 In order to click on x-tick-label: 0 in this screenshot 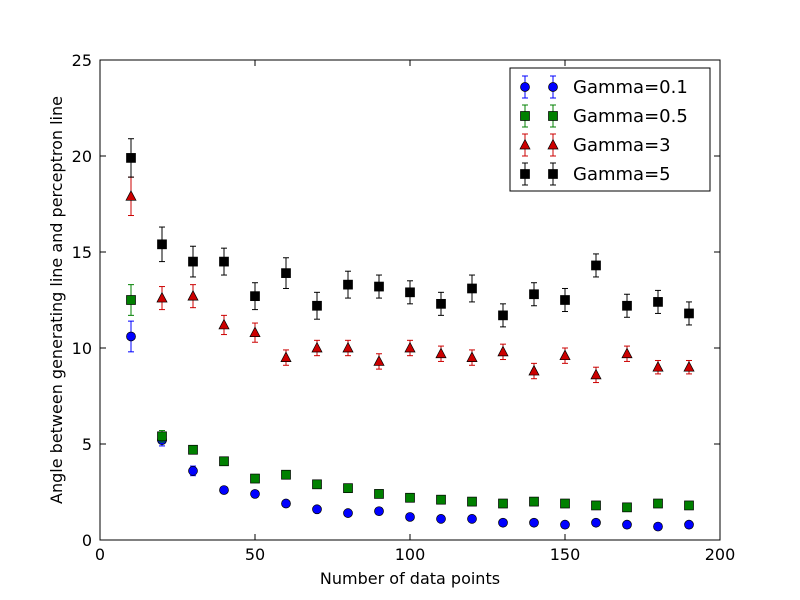, I will do `click(100, 554)`.